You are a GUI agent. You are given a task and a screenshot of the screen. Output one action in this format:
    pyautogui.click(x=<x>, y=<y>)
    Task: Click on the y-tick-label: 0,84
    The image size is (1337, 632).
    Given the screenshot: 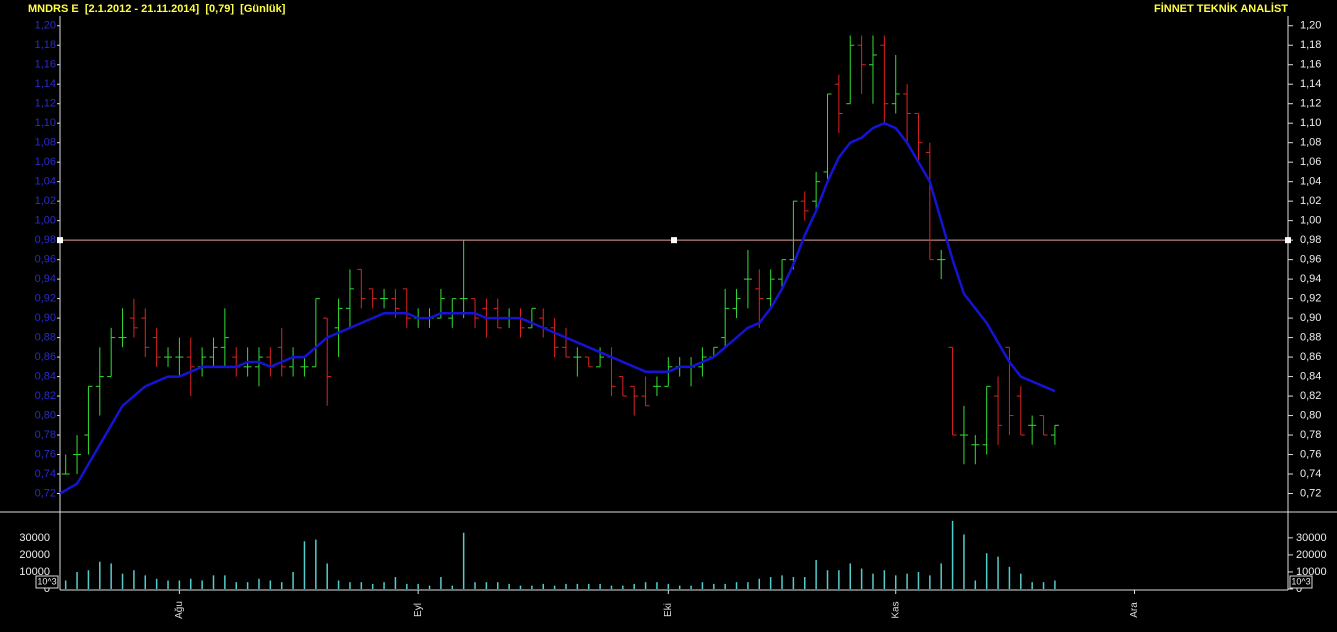 What is the action you would take?
    pyautogui.click(x=45, y=376)
    